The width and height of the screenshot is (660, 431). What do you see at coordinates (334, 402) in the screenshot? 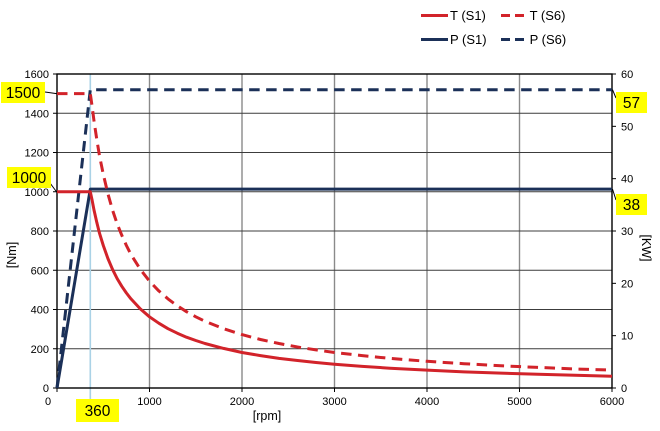
I see `x-tick-label: 3000` at bounding box center [334, 402].